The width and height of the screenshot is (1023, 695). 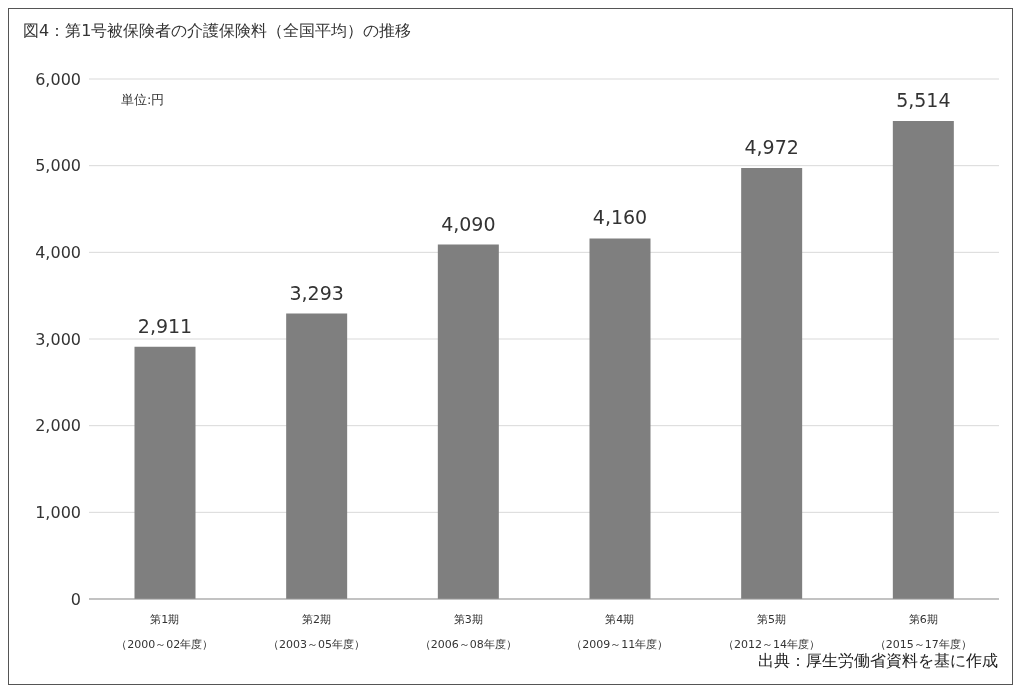 What do you see at coordinates (620, 217) in the screenshot?
I see `data-label: 4,160` at bounding box center [620, 217].